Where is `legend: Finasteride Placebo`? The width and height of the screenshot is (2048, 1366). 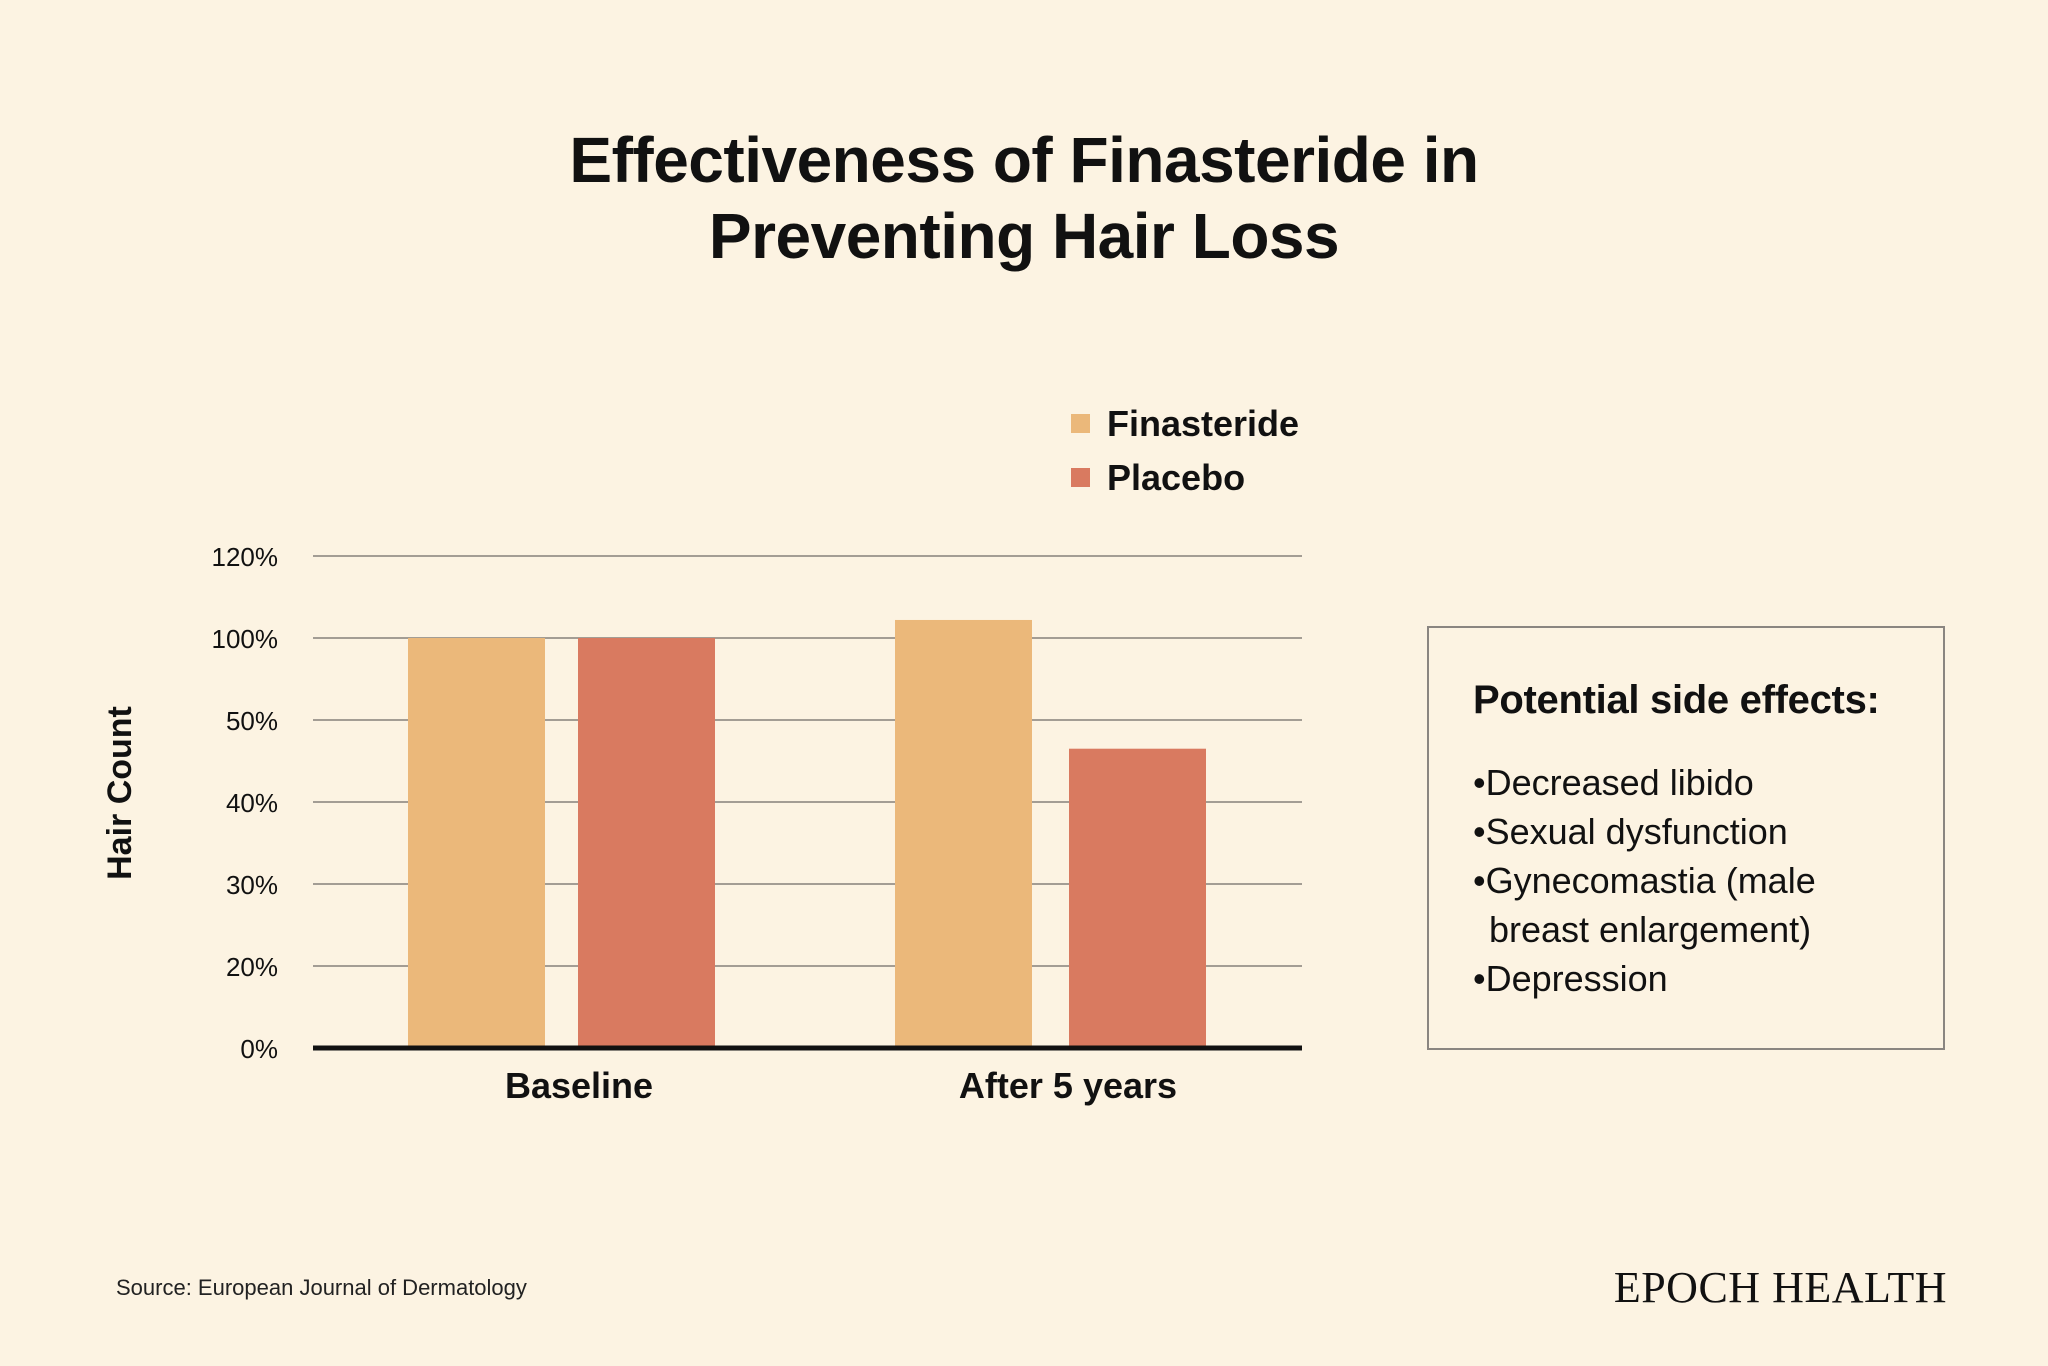
legend: Finasteride Placebo is located at coordinates (1185, 450).